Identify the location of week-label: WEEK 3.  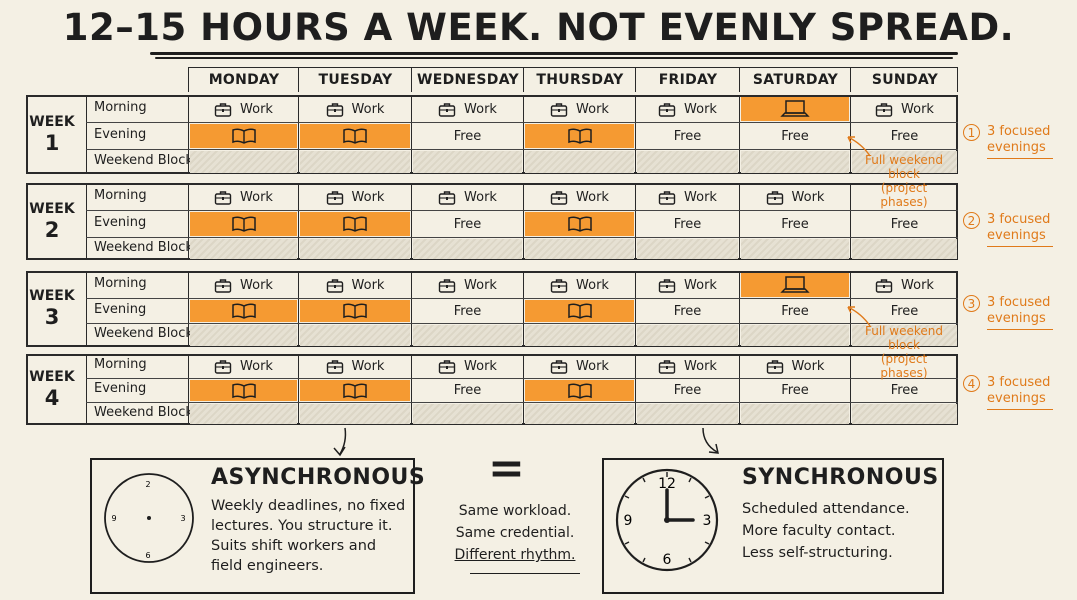
(52, 308).